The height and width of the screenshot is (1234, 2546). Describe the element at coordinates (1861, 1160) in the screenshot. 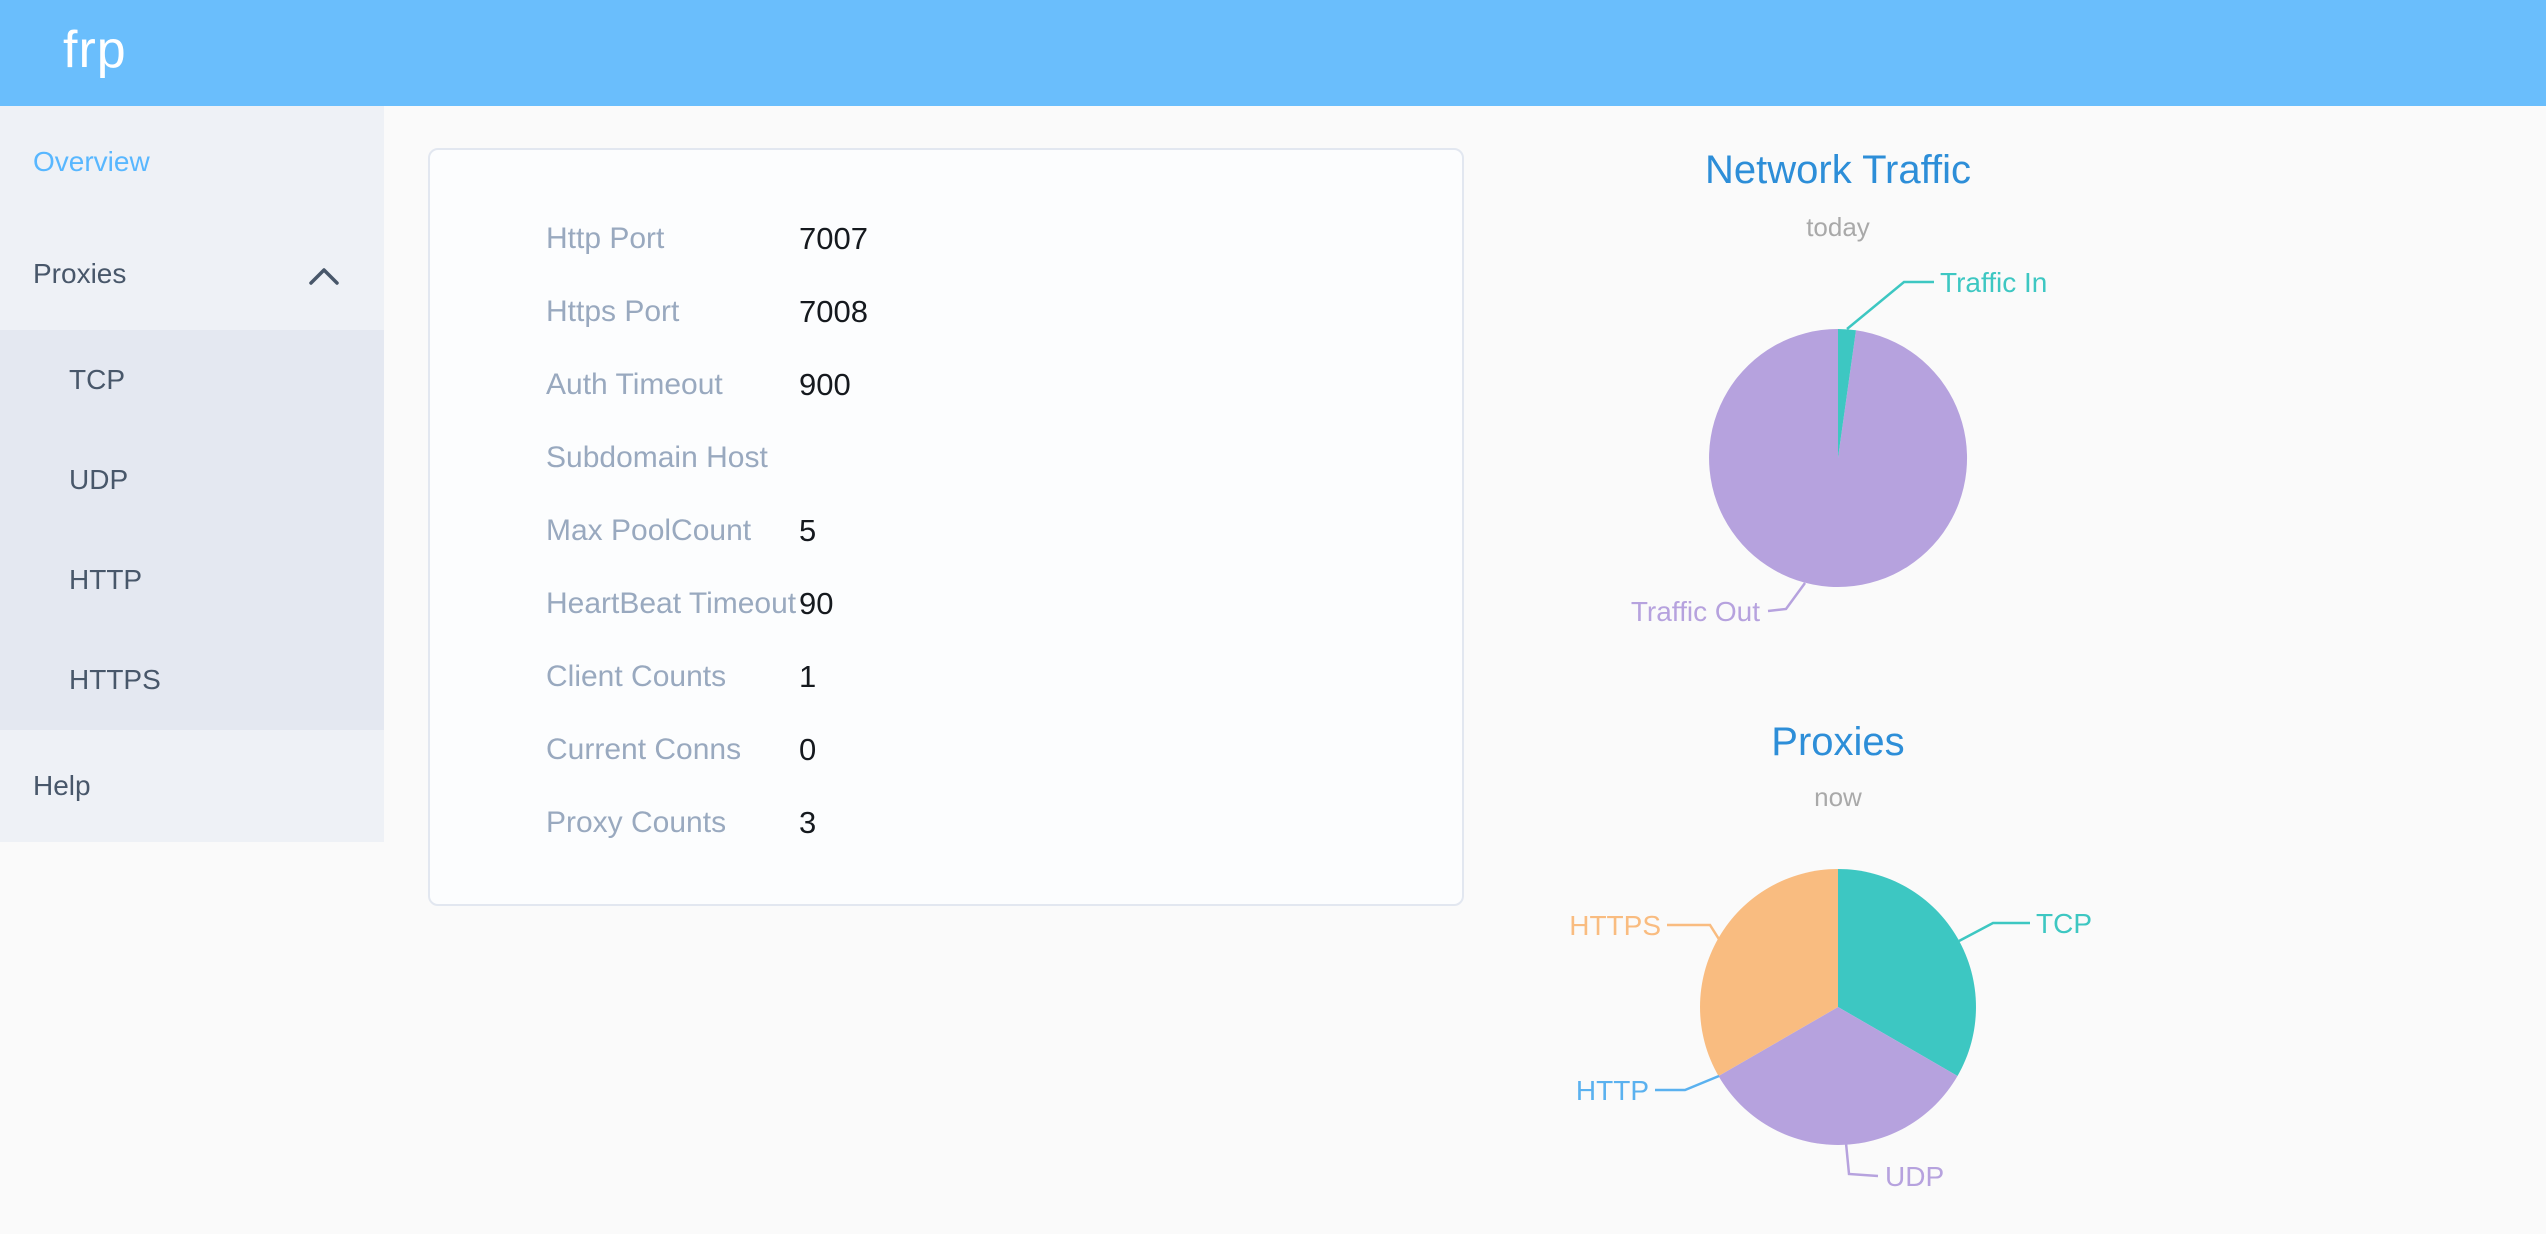

I see `leader-line-udp` at that location.